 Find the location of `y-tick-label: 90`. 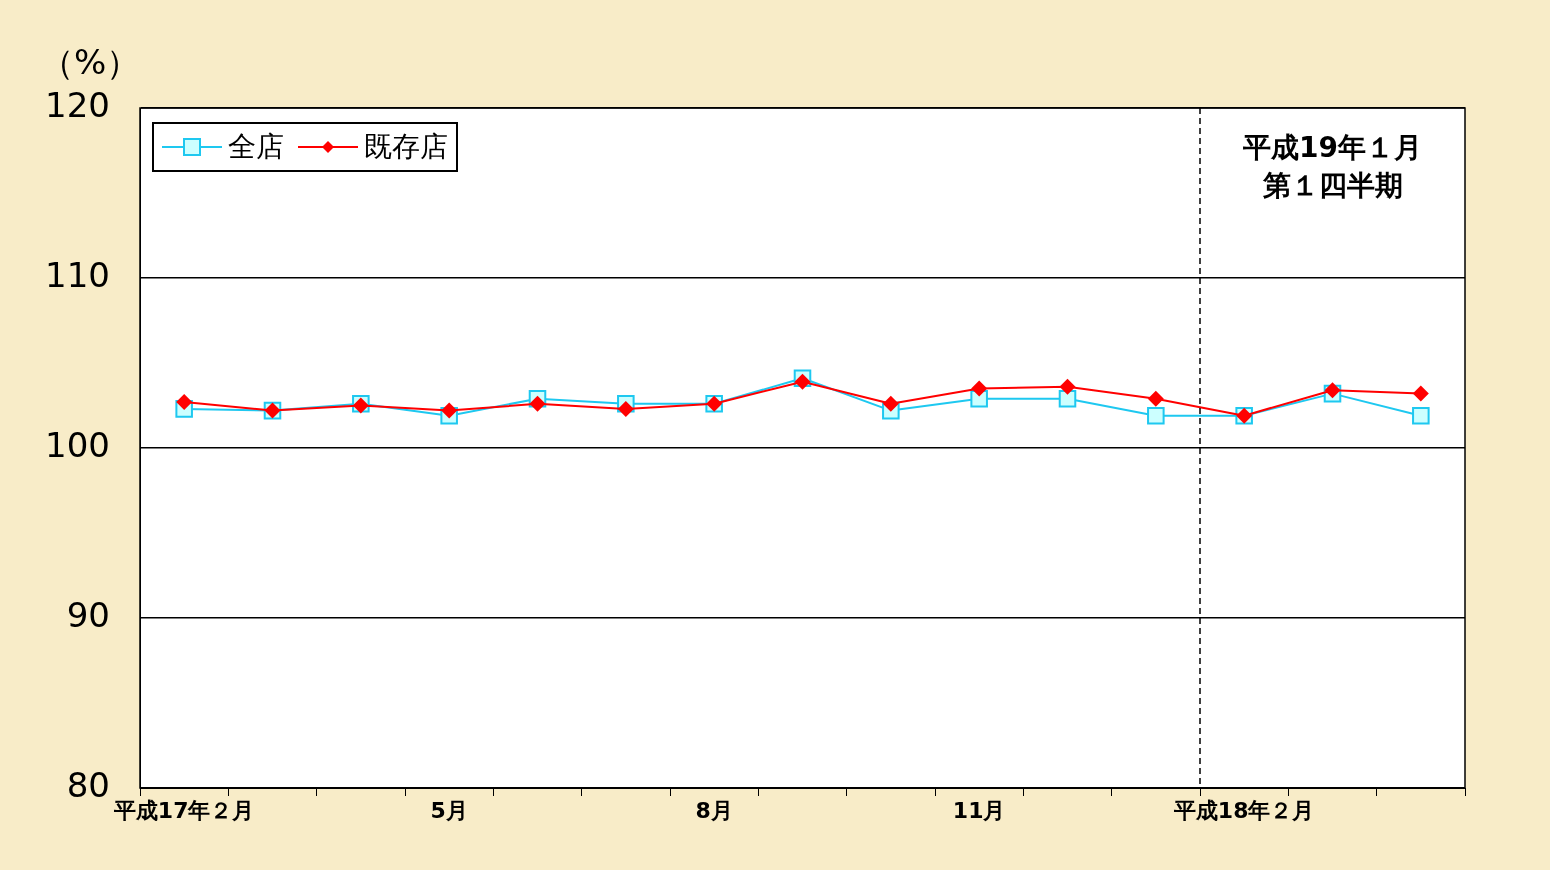

y-tick-label: 90 is located at coordinates (88, 614).